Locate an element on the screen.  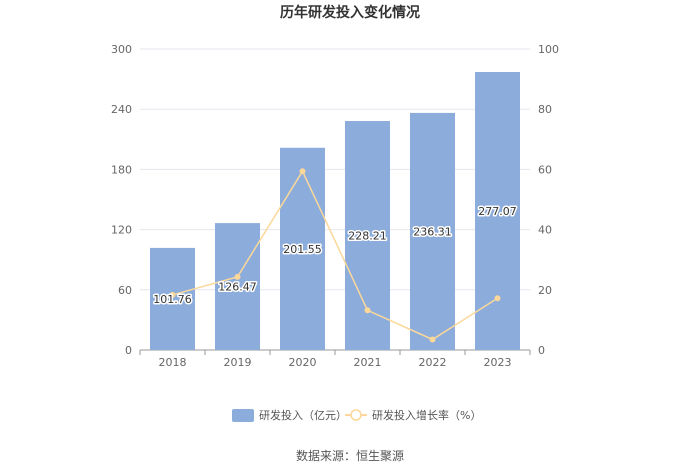
y-left-tick-label: 240 is located at coordinates (121, 109).